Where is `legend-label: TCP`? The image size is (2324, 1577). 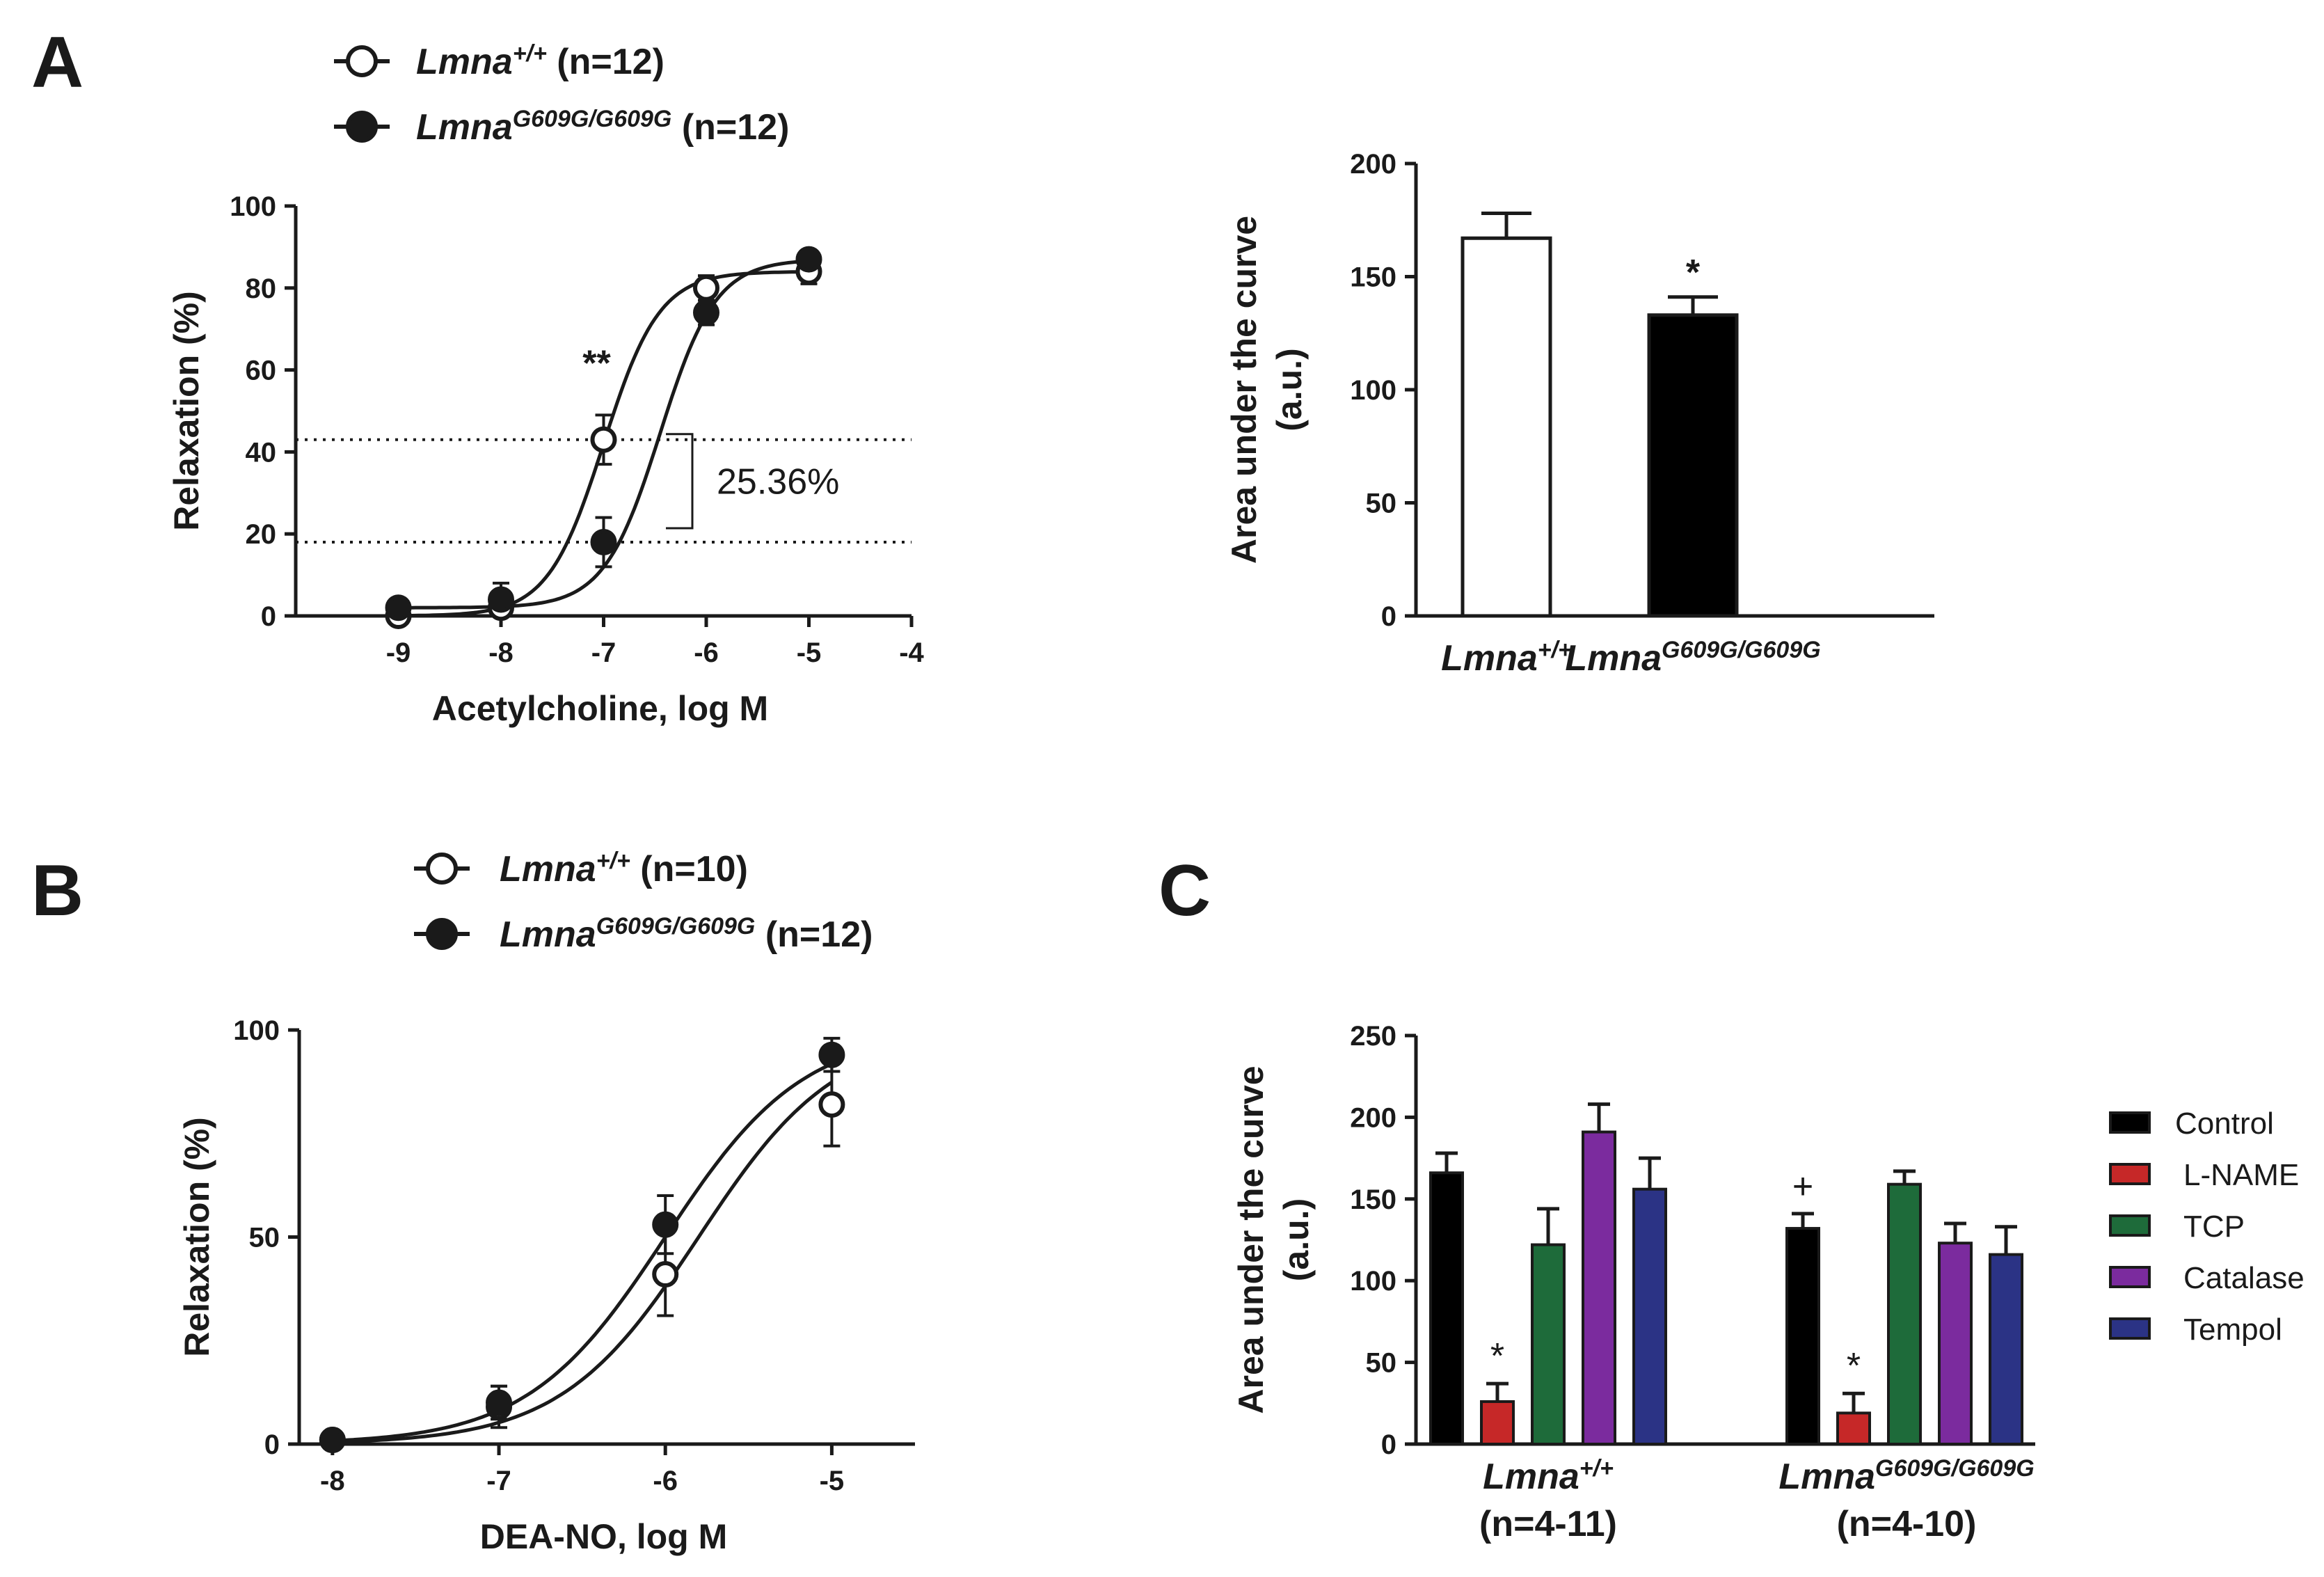
legend-label: TCP is located at coordinates (2214, 1227).